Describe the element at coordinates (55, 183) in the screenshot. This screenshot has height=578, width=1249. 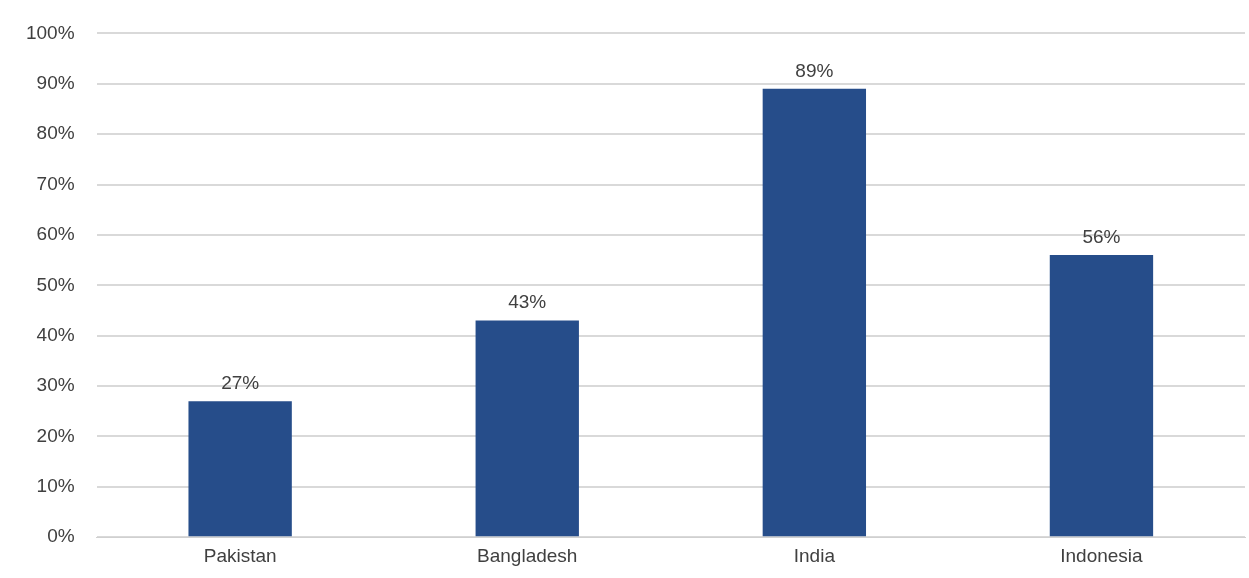
I see `y-tick-label: 70%` at that location.